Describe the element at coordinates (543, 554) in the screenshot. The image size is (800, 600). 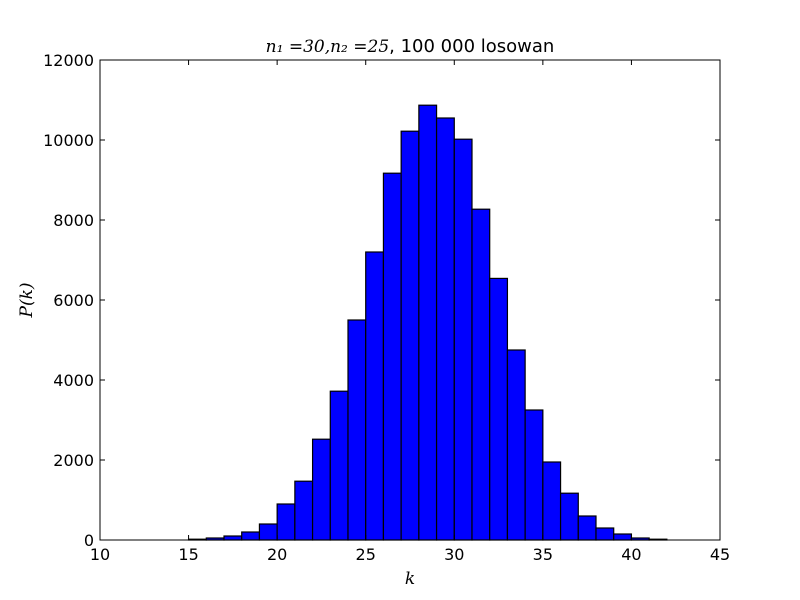
I see `x-tick-label: 35` at that location.